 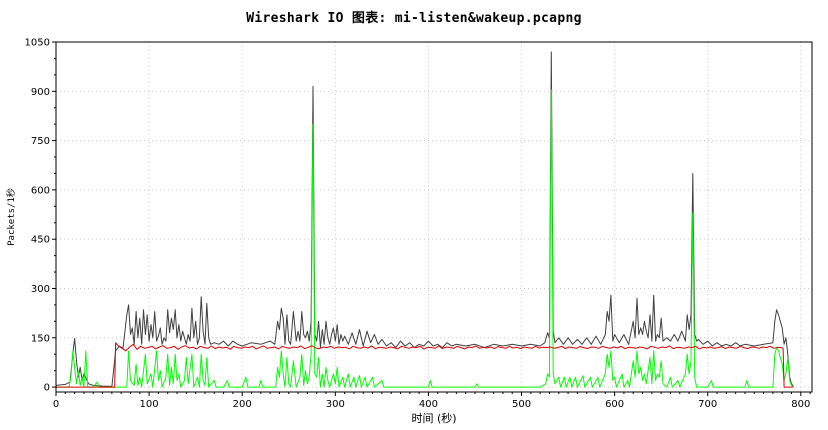 I want to click on y-tick-label: 300, so click(x=40, y=289).